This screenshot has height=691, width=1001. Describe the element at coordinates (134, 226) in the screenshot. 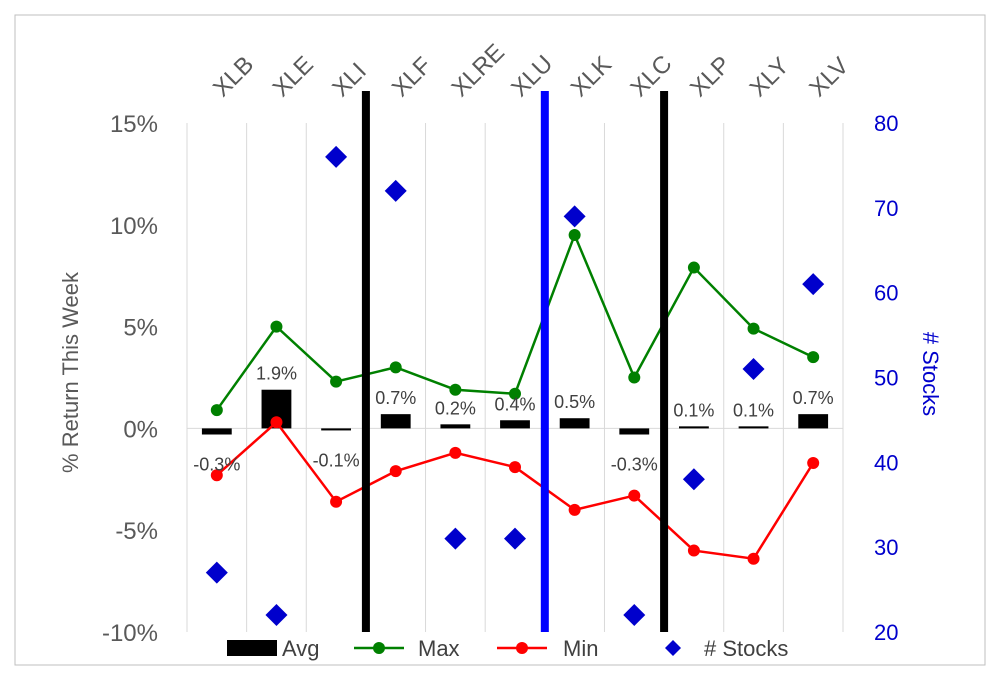

I see `left-tick-label: 10%` at that location.